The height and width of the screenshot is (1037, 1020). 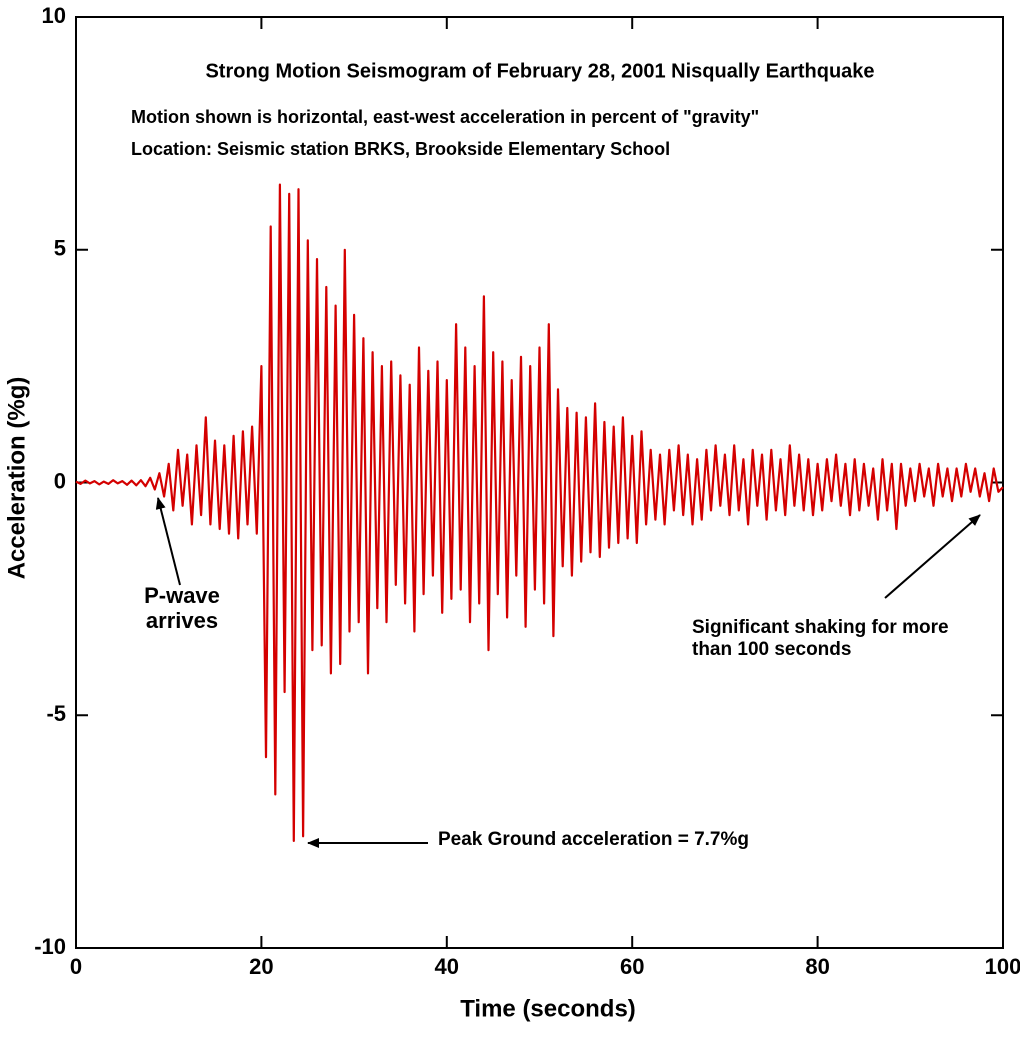 What do you see at coordinates (76, 966) in the screenshot?
I see `x-tick-label: 0` at bounding box center [76, 966].